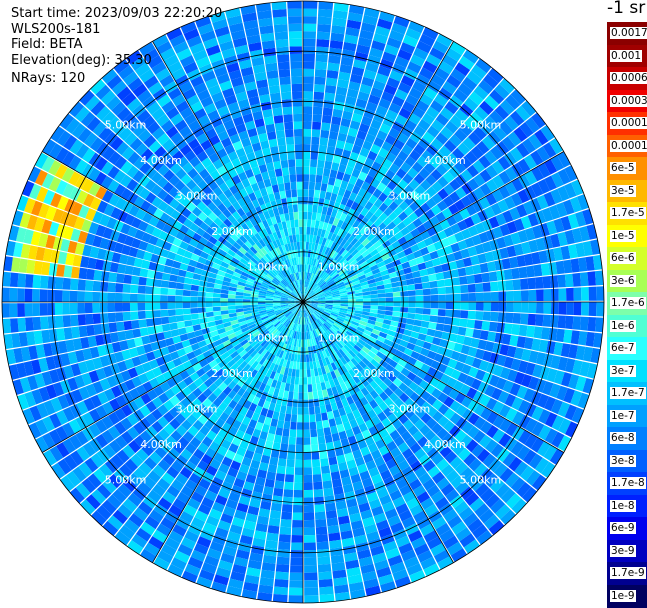  What do you see at coordinates (116, 14) in the screenshot?
I see `start-time-label: Start time: 2023/09/03 22:20:20` at bounding box center [116, 14].